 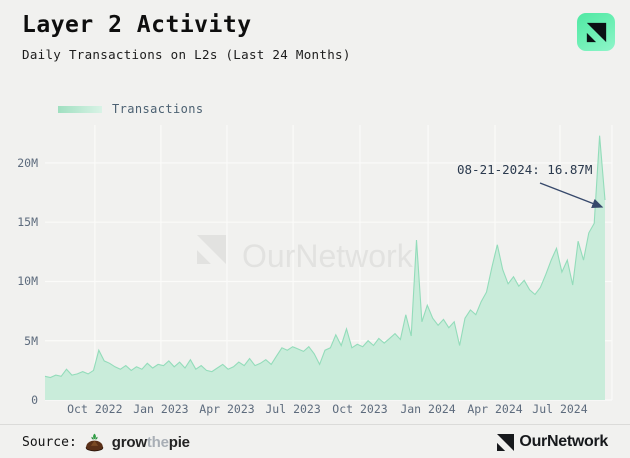 What do you see at coordinates (328, 256) in the screenshot?
I see `watermark-text: OurNetwork` at bounding box center [328, 256].